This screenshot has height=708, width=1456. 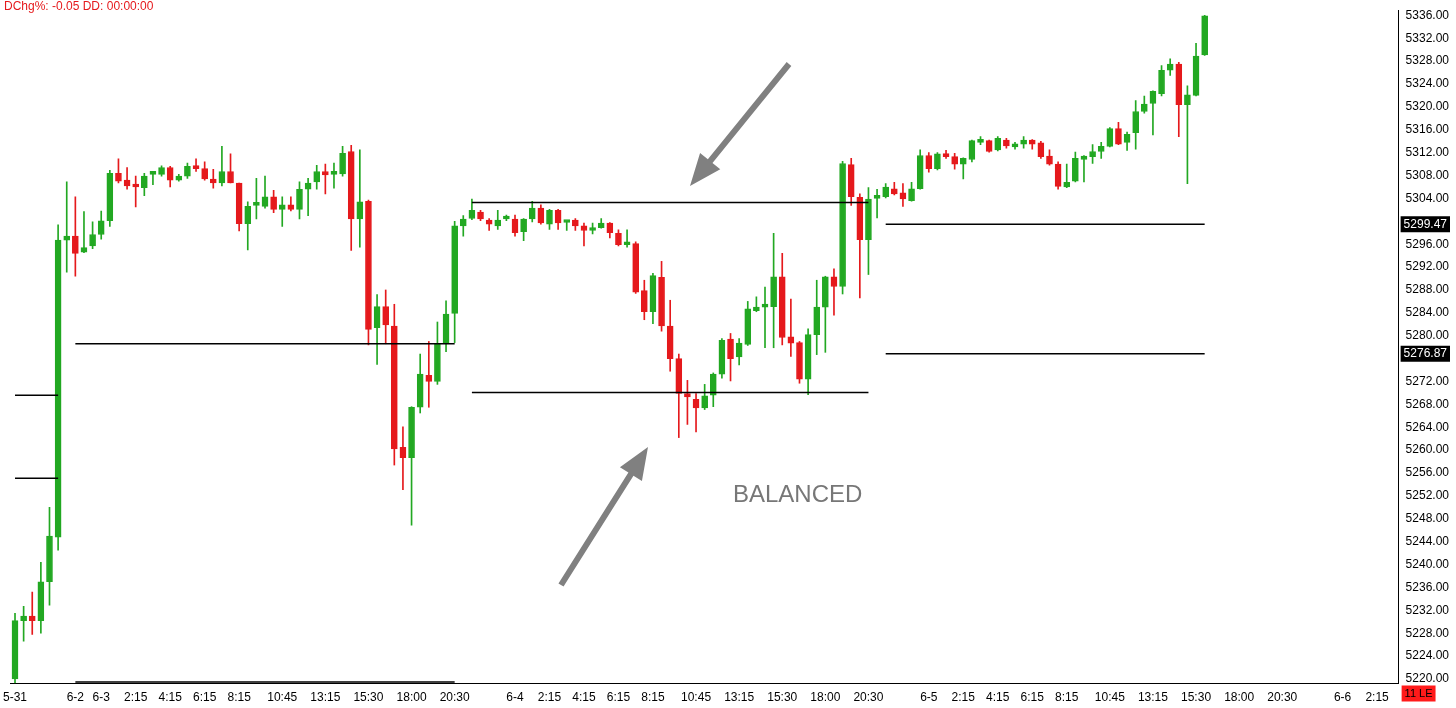 What do you see at coordinates (1427, 655) in the screenshot?
I see `y-tick-label: 5224.00` at bounding box center [1427, 655].